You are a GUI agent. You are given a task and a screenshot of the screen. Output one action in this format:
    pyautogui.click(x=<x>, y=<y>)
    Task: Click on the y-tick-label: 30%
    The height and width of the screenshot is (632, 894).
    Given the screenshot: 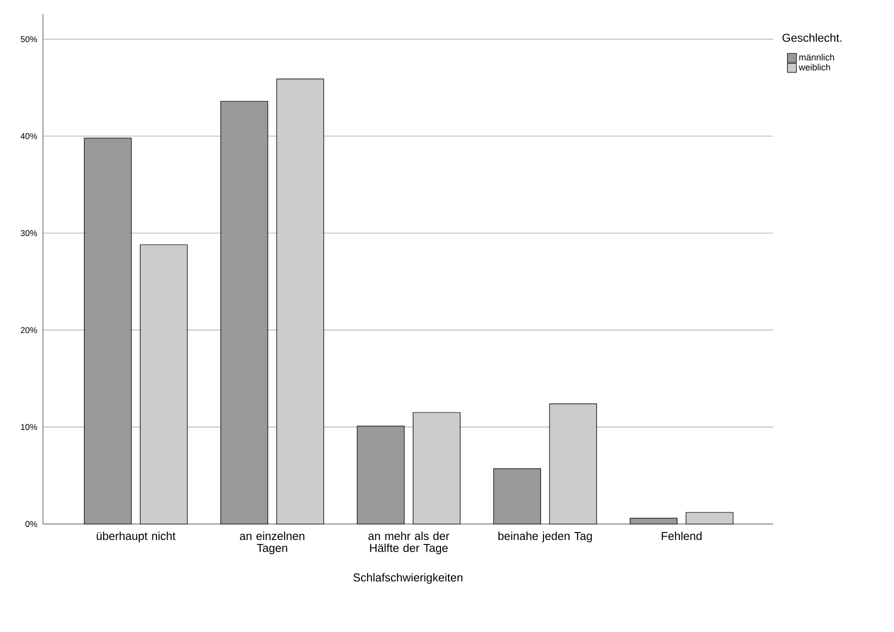 What is the action you would take?
    pyautogui.click(x=29, y=233)
    